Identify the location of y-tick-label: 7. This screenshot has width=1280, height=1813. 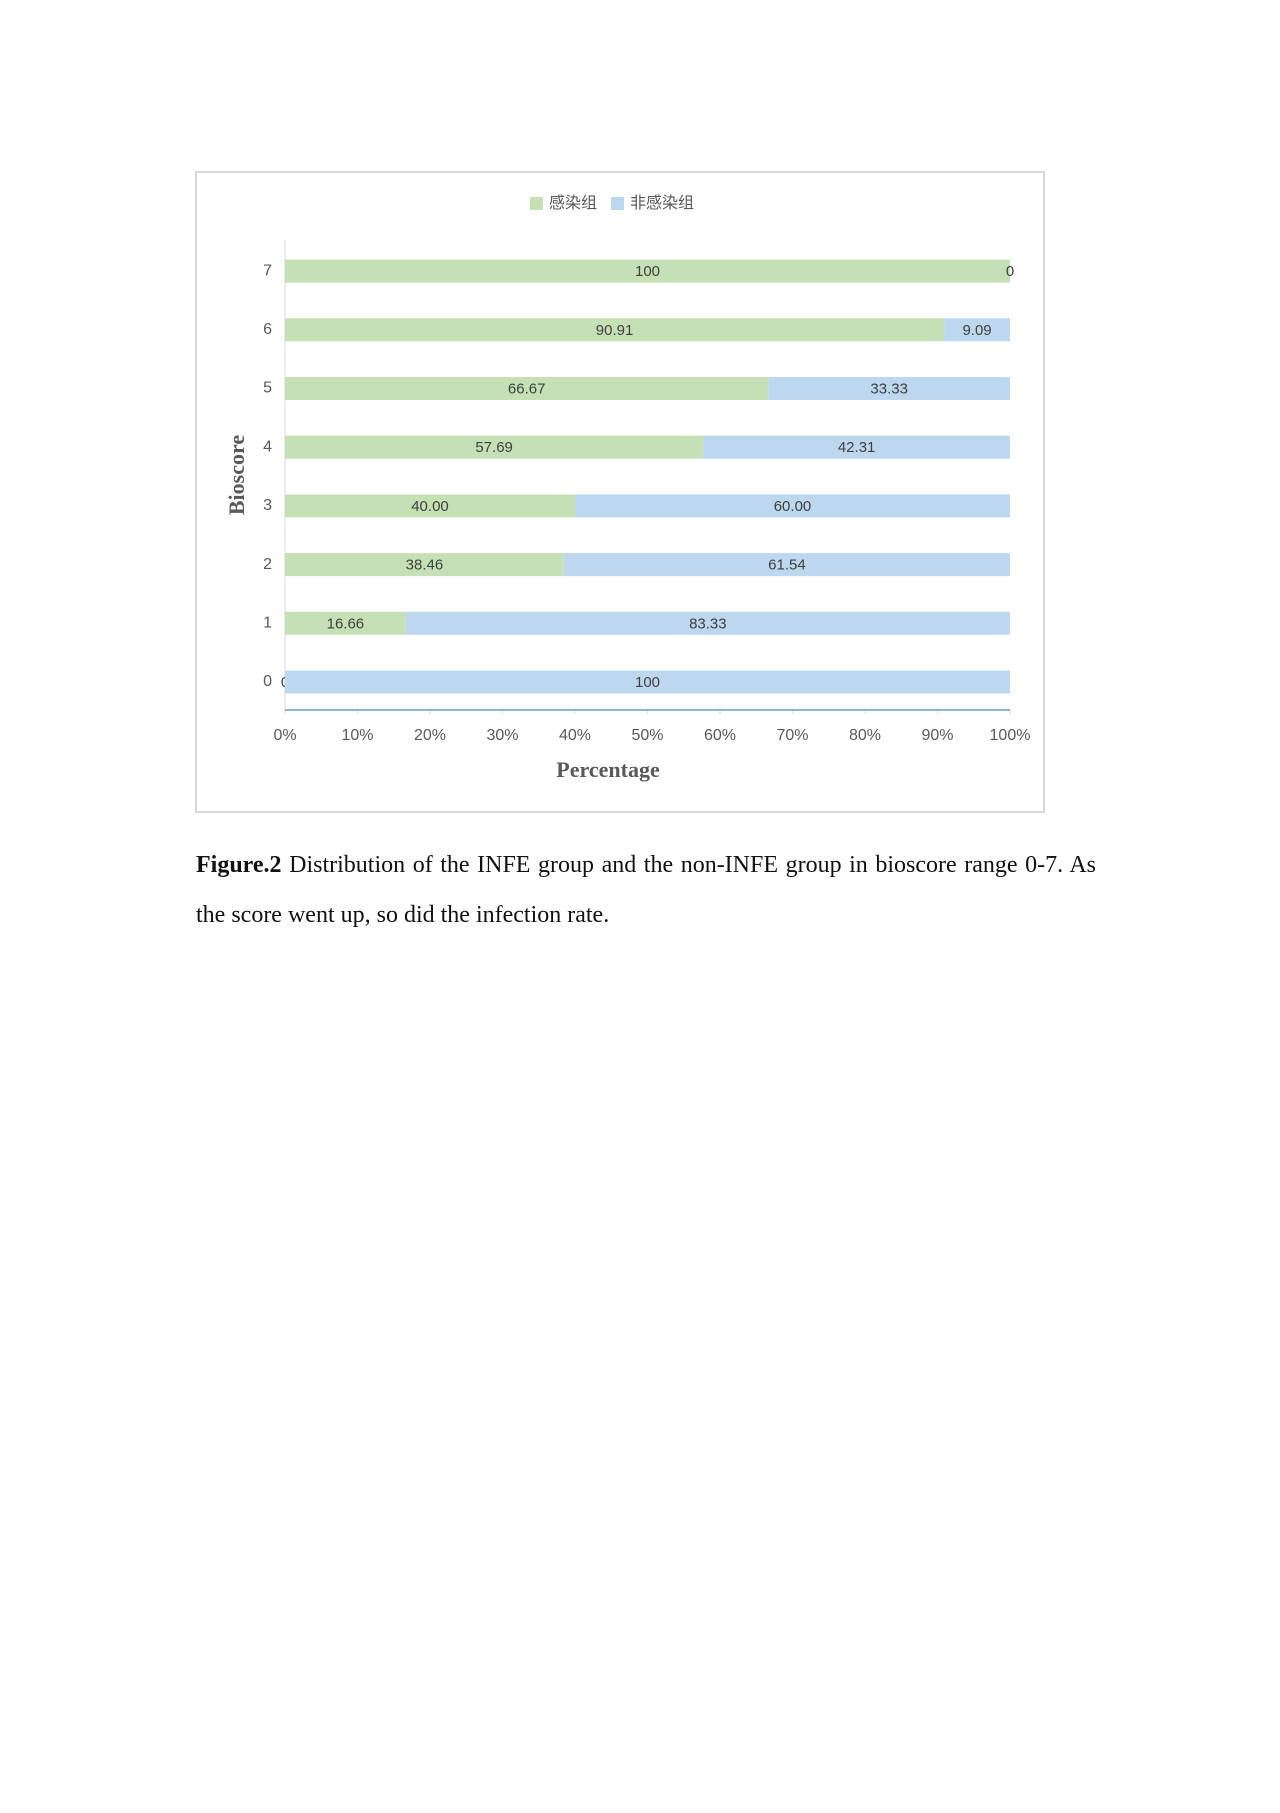
(267, 270).